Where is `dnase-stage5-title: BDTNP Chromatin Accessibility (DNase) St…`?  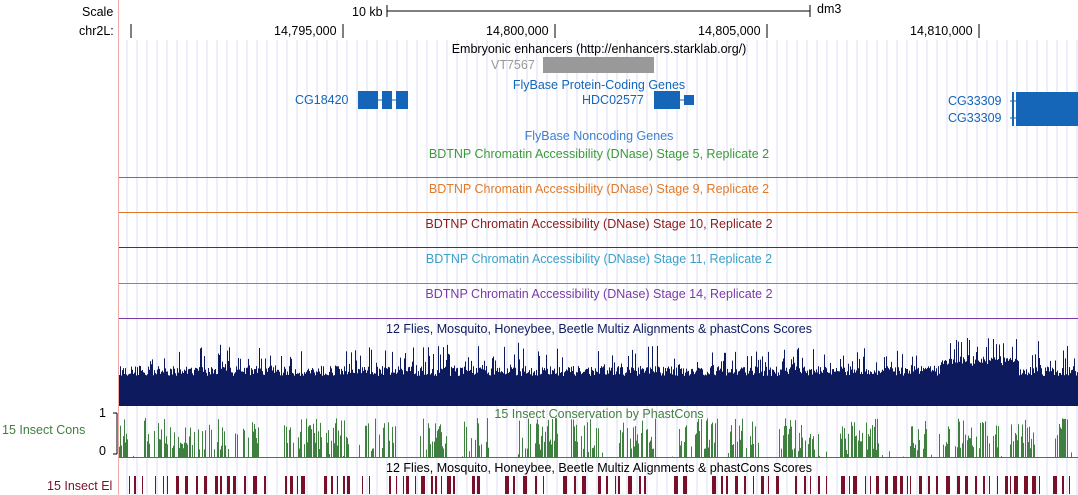 dnase-stage5-title: BDTNP Chromatin Accessibility (DNase) St… is located at coordinates (599, 154).